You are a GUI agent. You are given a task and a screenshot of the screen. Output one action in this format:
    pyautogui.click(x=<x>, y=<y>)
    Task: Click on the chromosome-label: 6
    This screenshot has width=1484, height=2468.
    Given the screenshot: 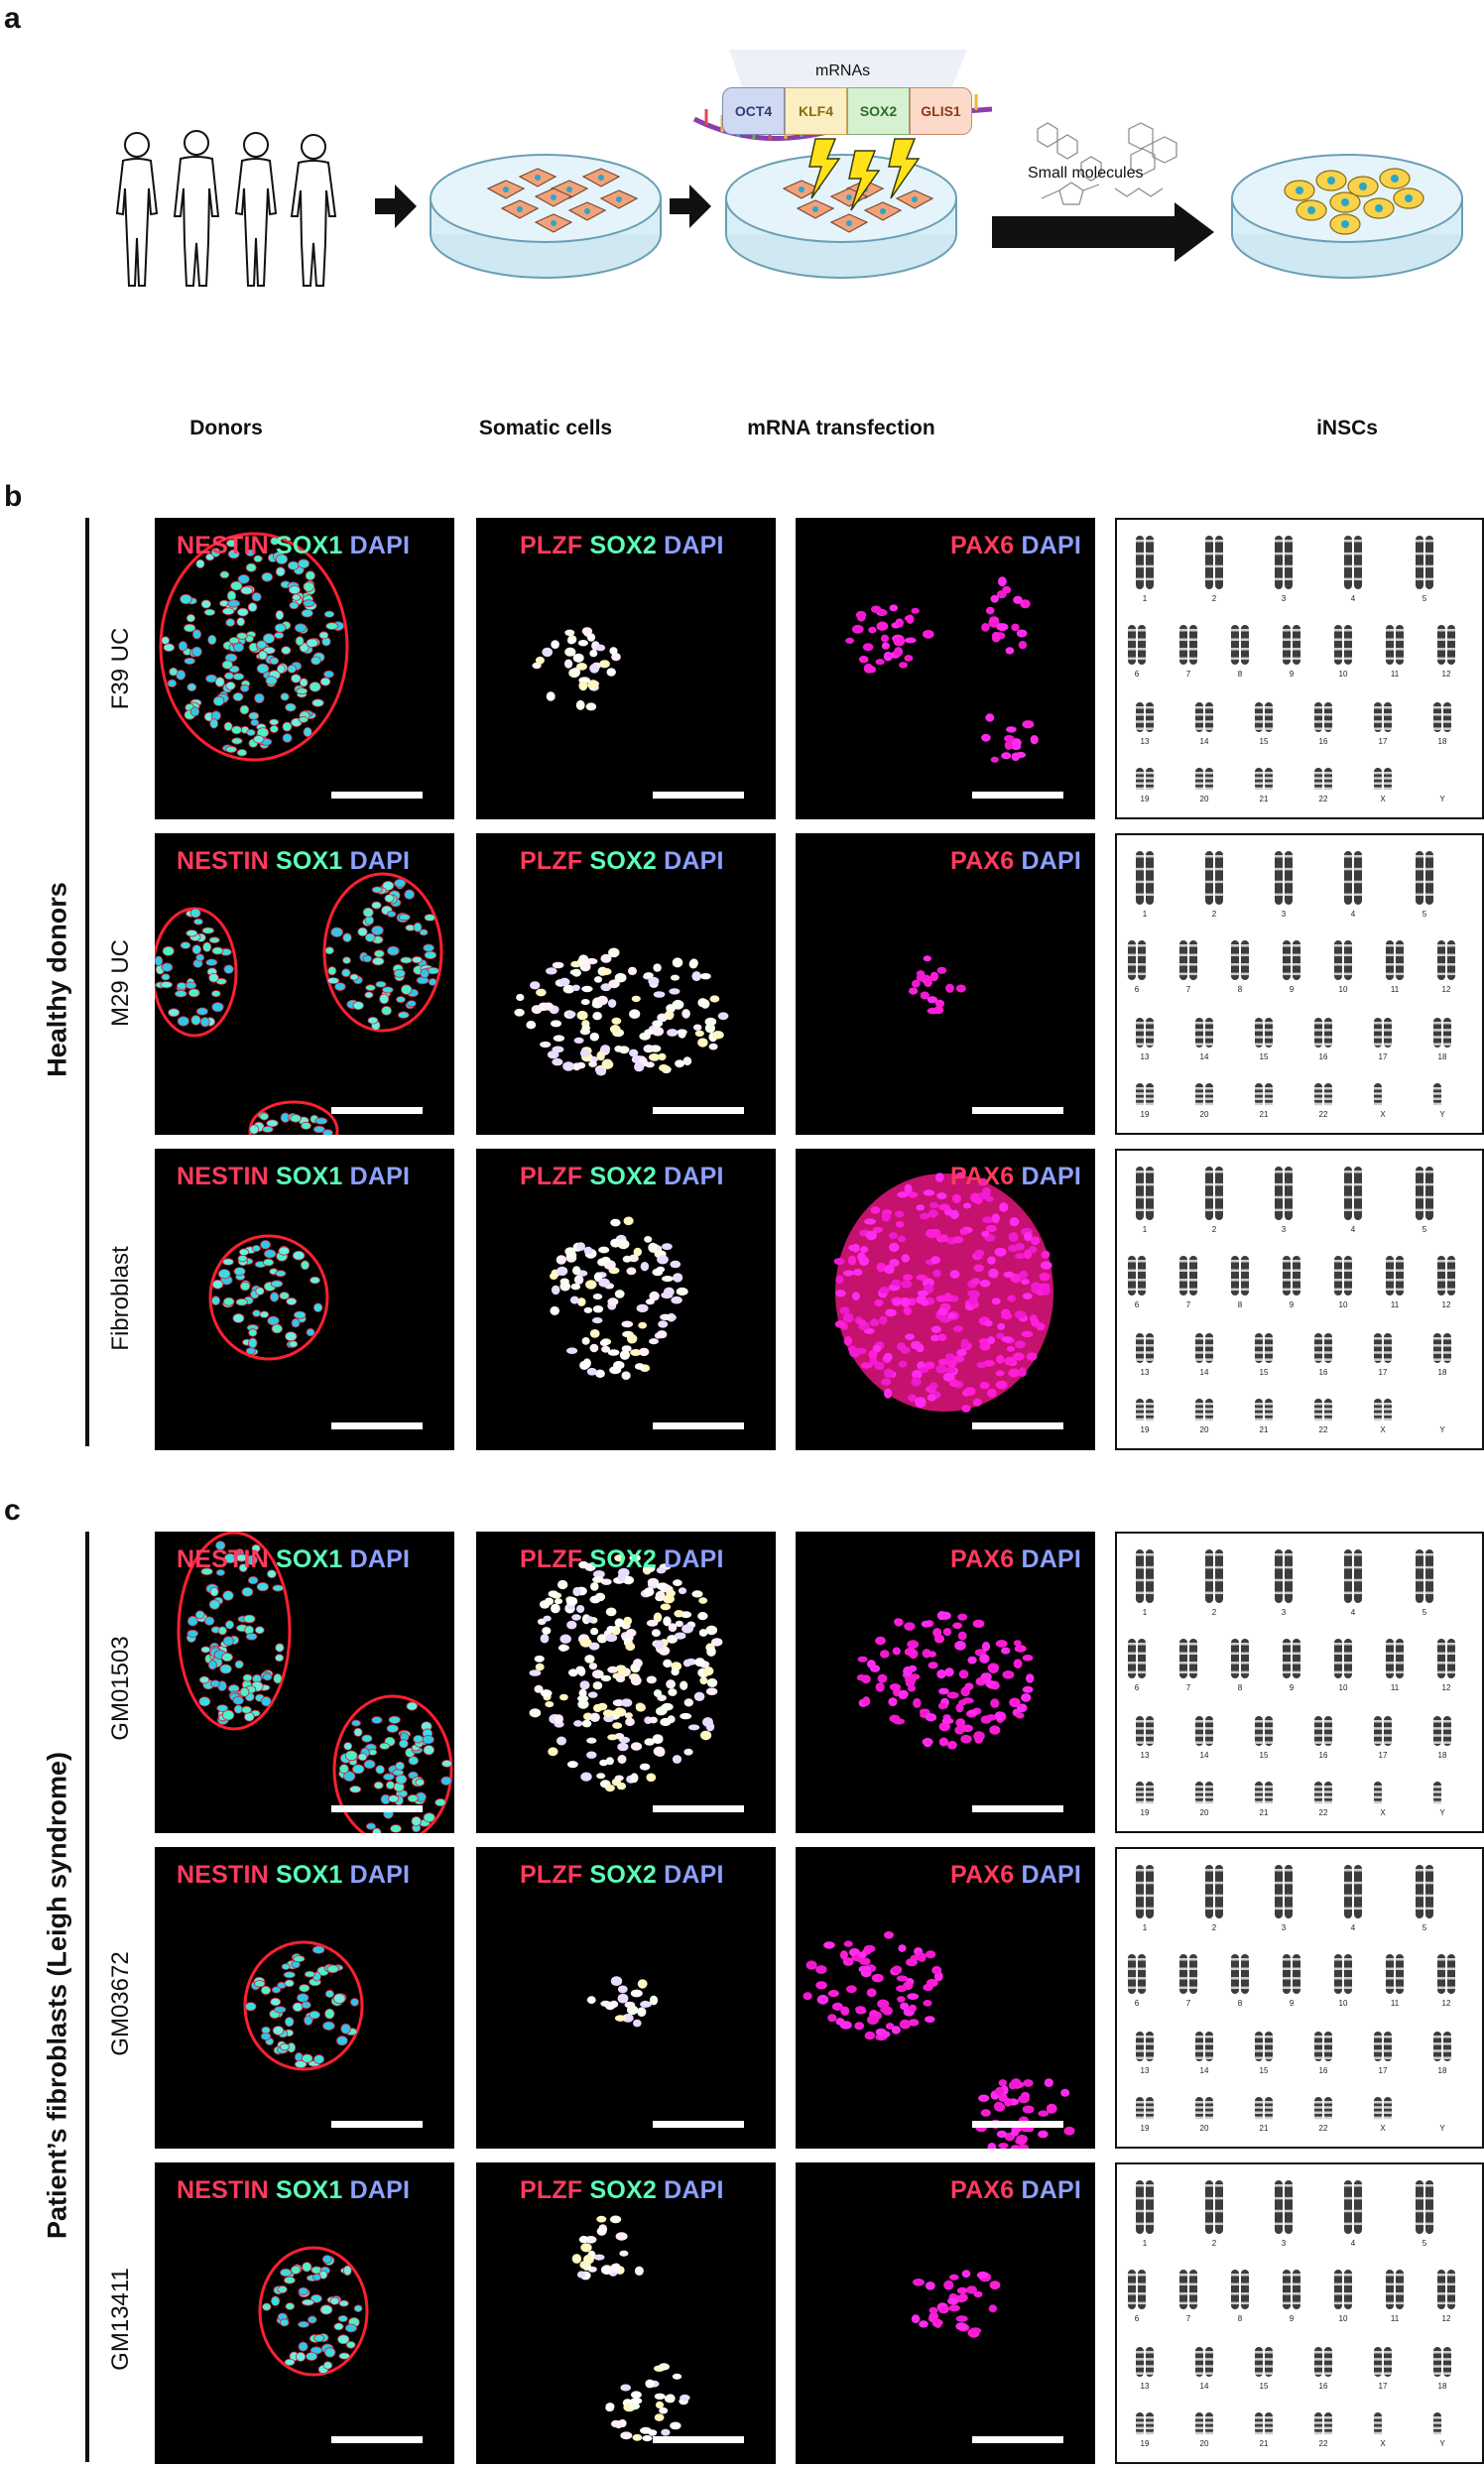 What is the action you would take?
    pyautogui.click(x=1137, y=2004)
    